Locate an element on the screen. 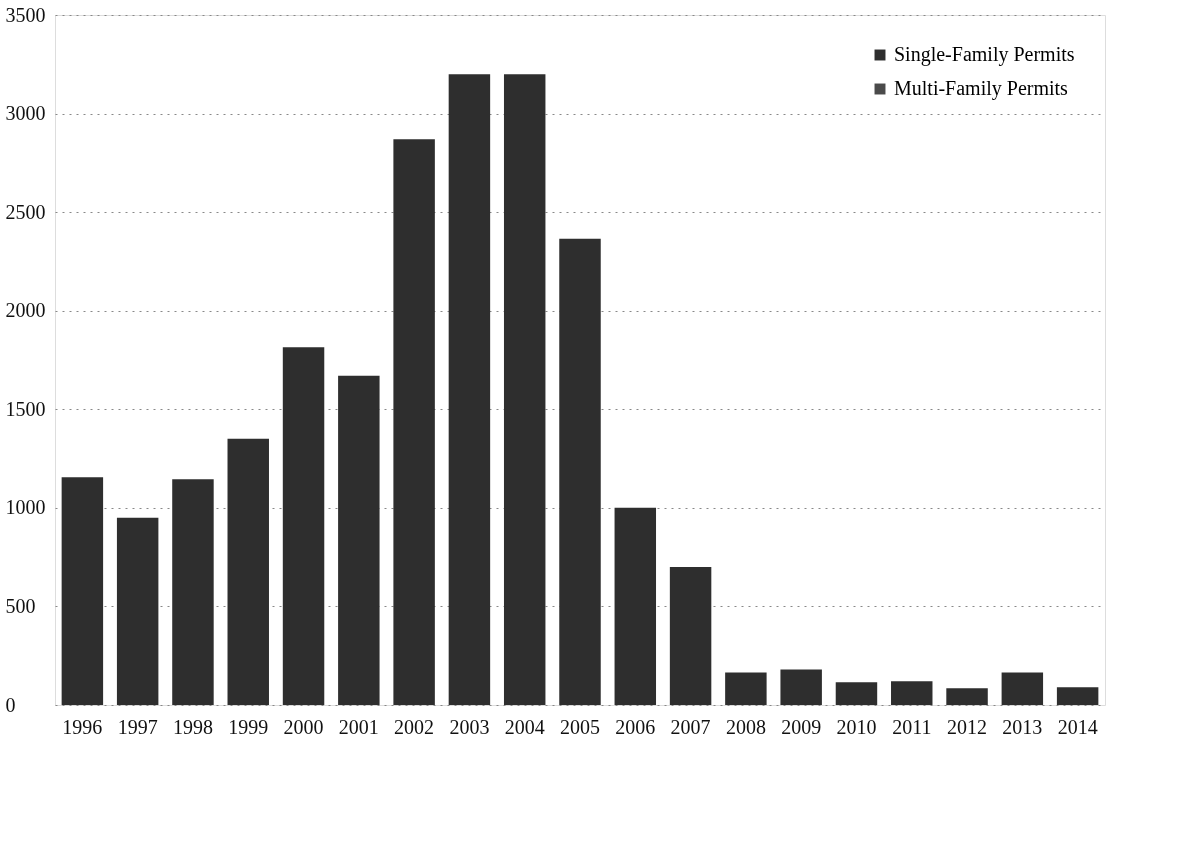 The width and height of the screenshot is (1188, 852). y-tick-label: 1500 is located at coordinates (25, 408).